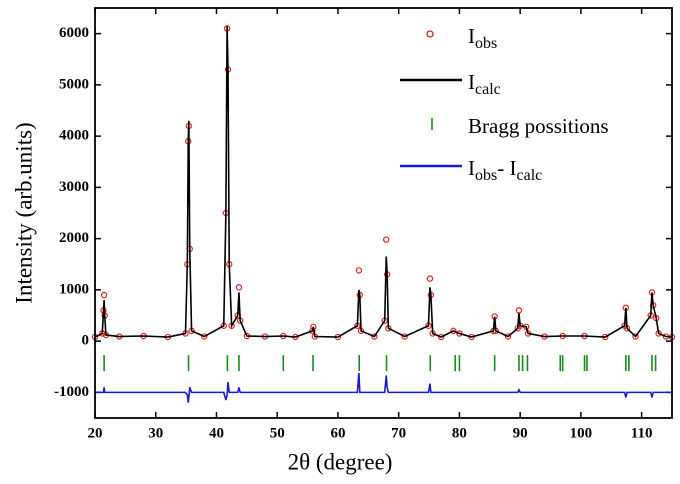 The height and width of the screenshot is (484, 680). I want to click on y-tick-label: 0, so click(86, 341).